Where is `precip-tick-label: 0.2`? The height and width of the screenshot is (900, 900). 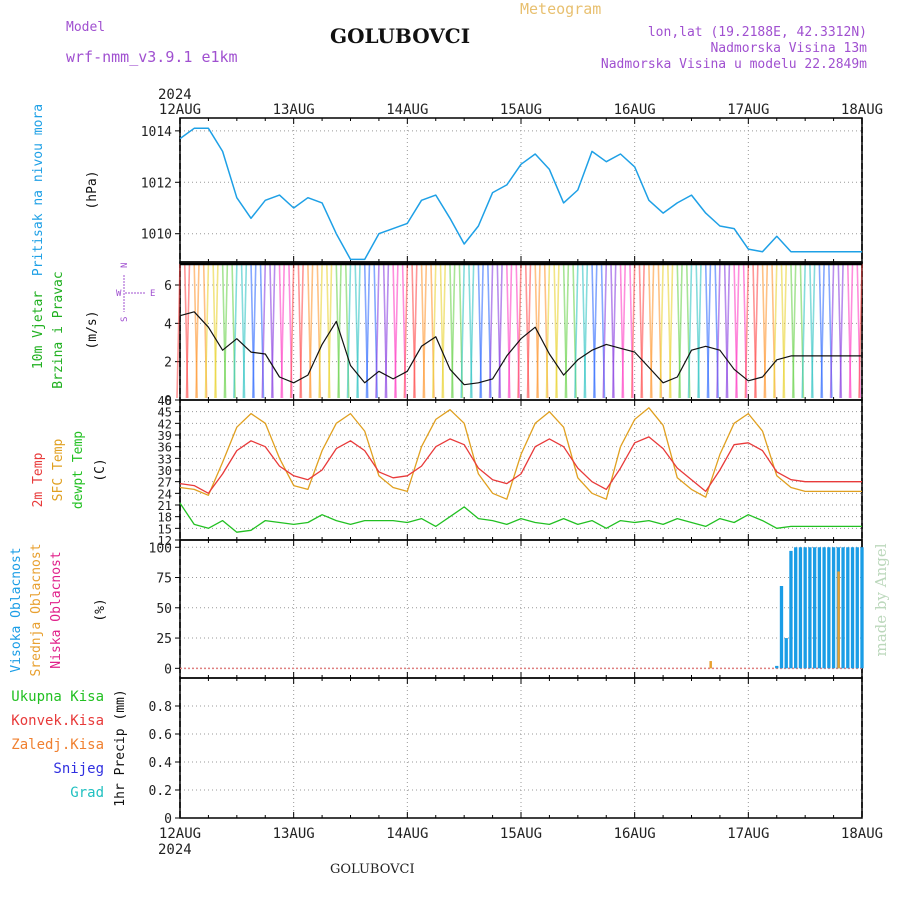 precip-tick-label: 0.2 is located at coordinates (160, 791).